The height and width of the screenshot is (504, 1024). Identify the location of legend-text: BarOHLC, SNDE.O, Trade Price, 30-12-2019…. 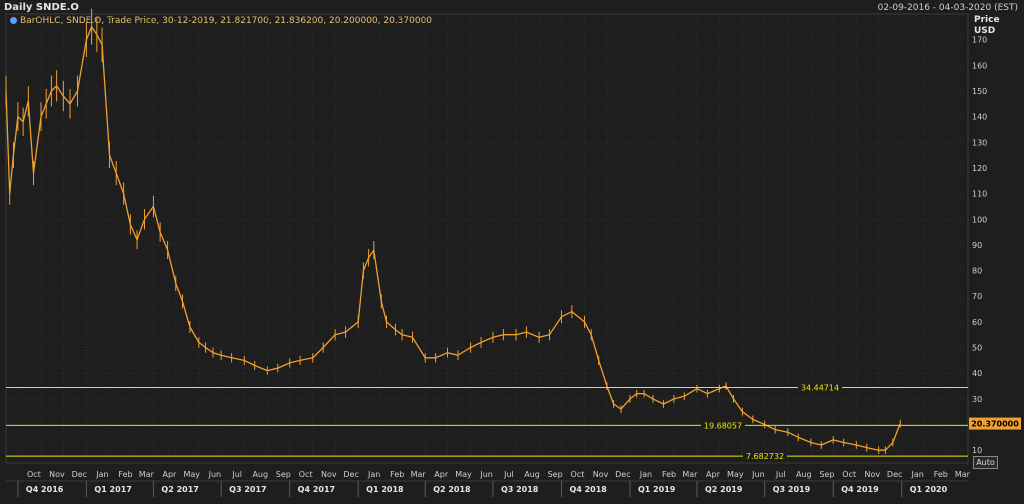
(226, 21).